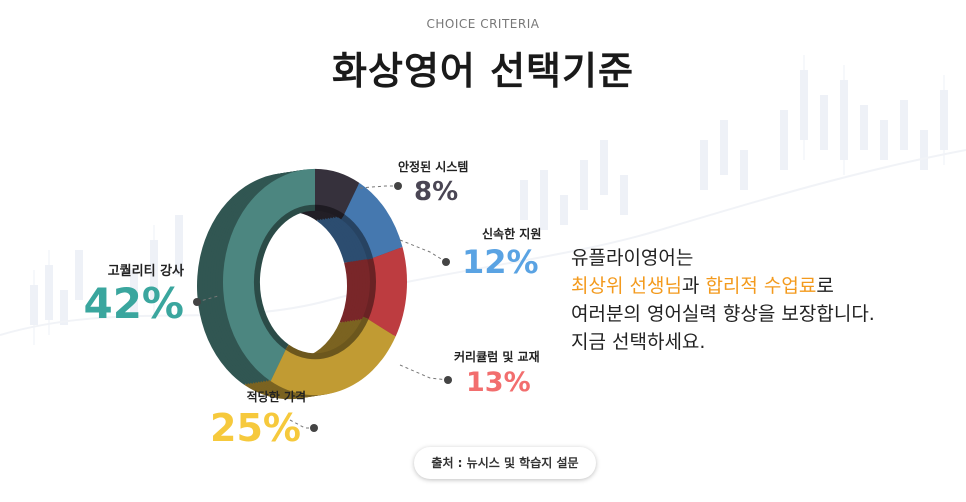 This screenshot has width=966, height=502. What do you see at coordinates (433, 167) in the screenshot?
I see `category-label-system: 안정된 시스템` at bounding box center [433, 167].